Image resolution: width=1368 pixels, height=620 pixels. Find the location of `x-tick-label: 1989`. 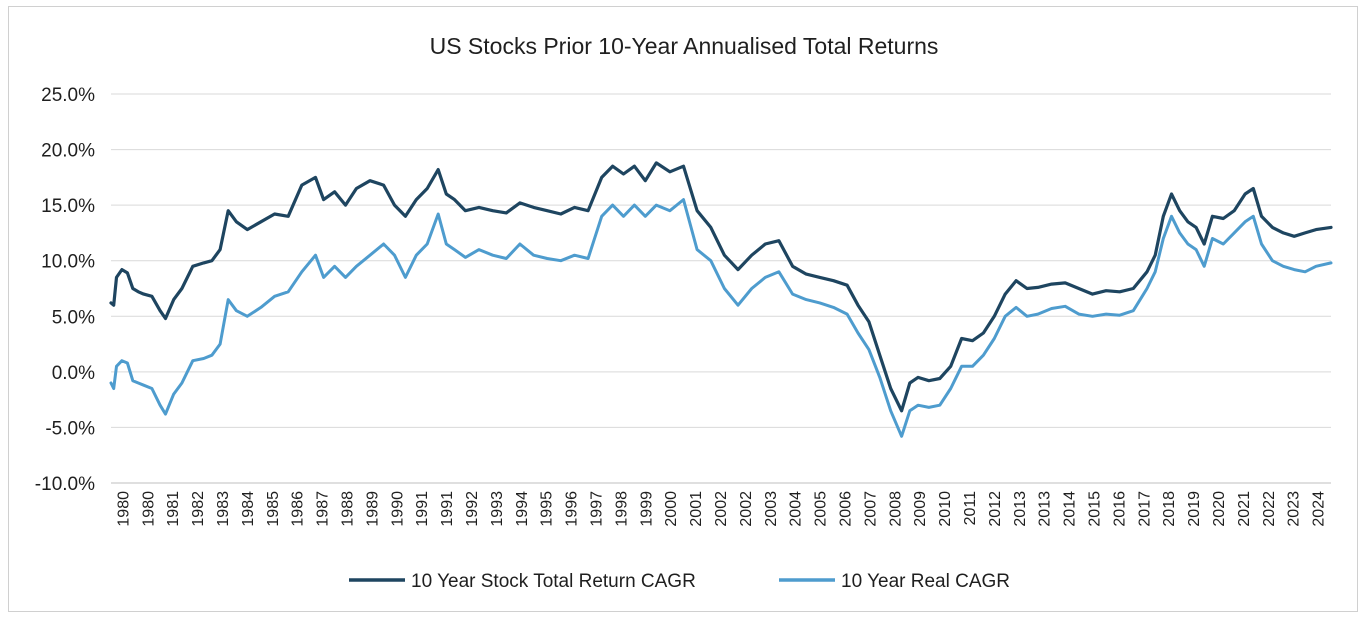

x-tick-label: 1989 is located at coordinates (372, 509).